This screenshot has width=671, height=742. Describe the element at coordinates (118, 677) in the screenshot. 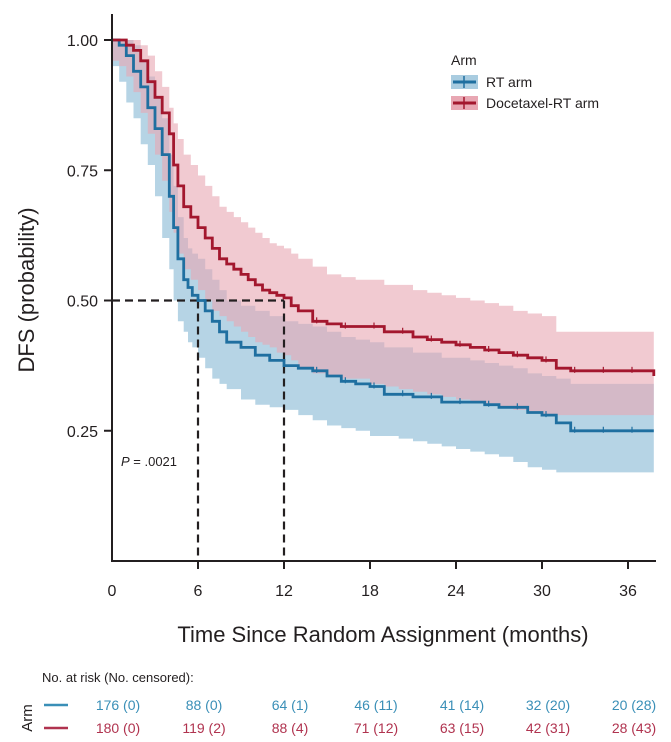

I see `risk-table-title: No. at risk (No. censored):` at that location.